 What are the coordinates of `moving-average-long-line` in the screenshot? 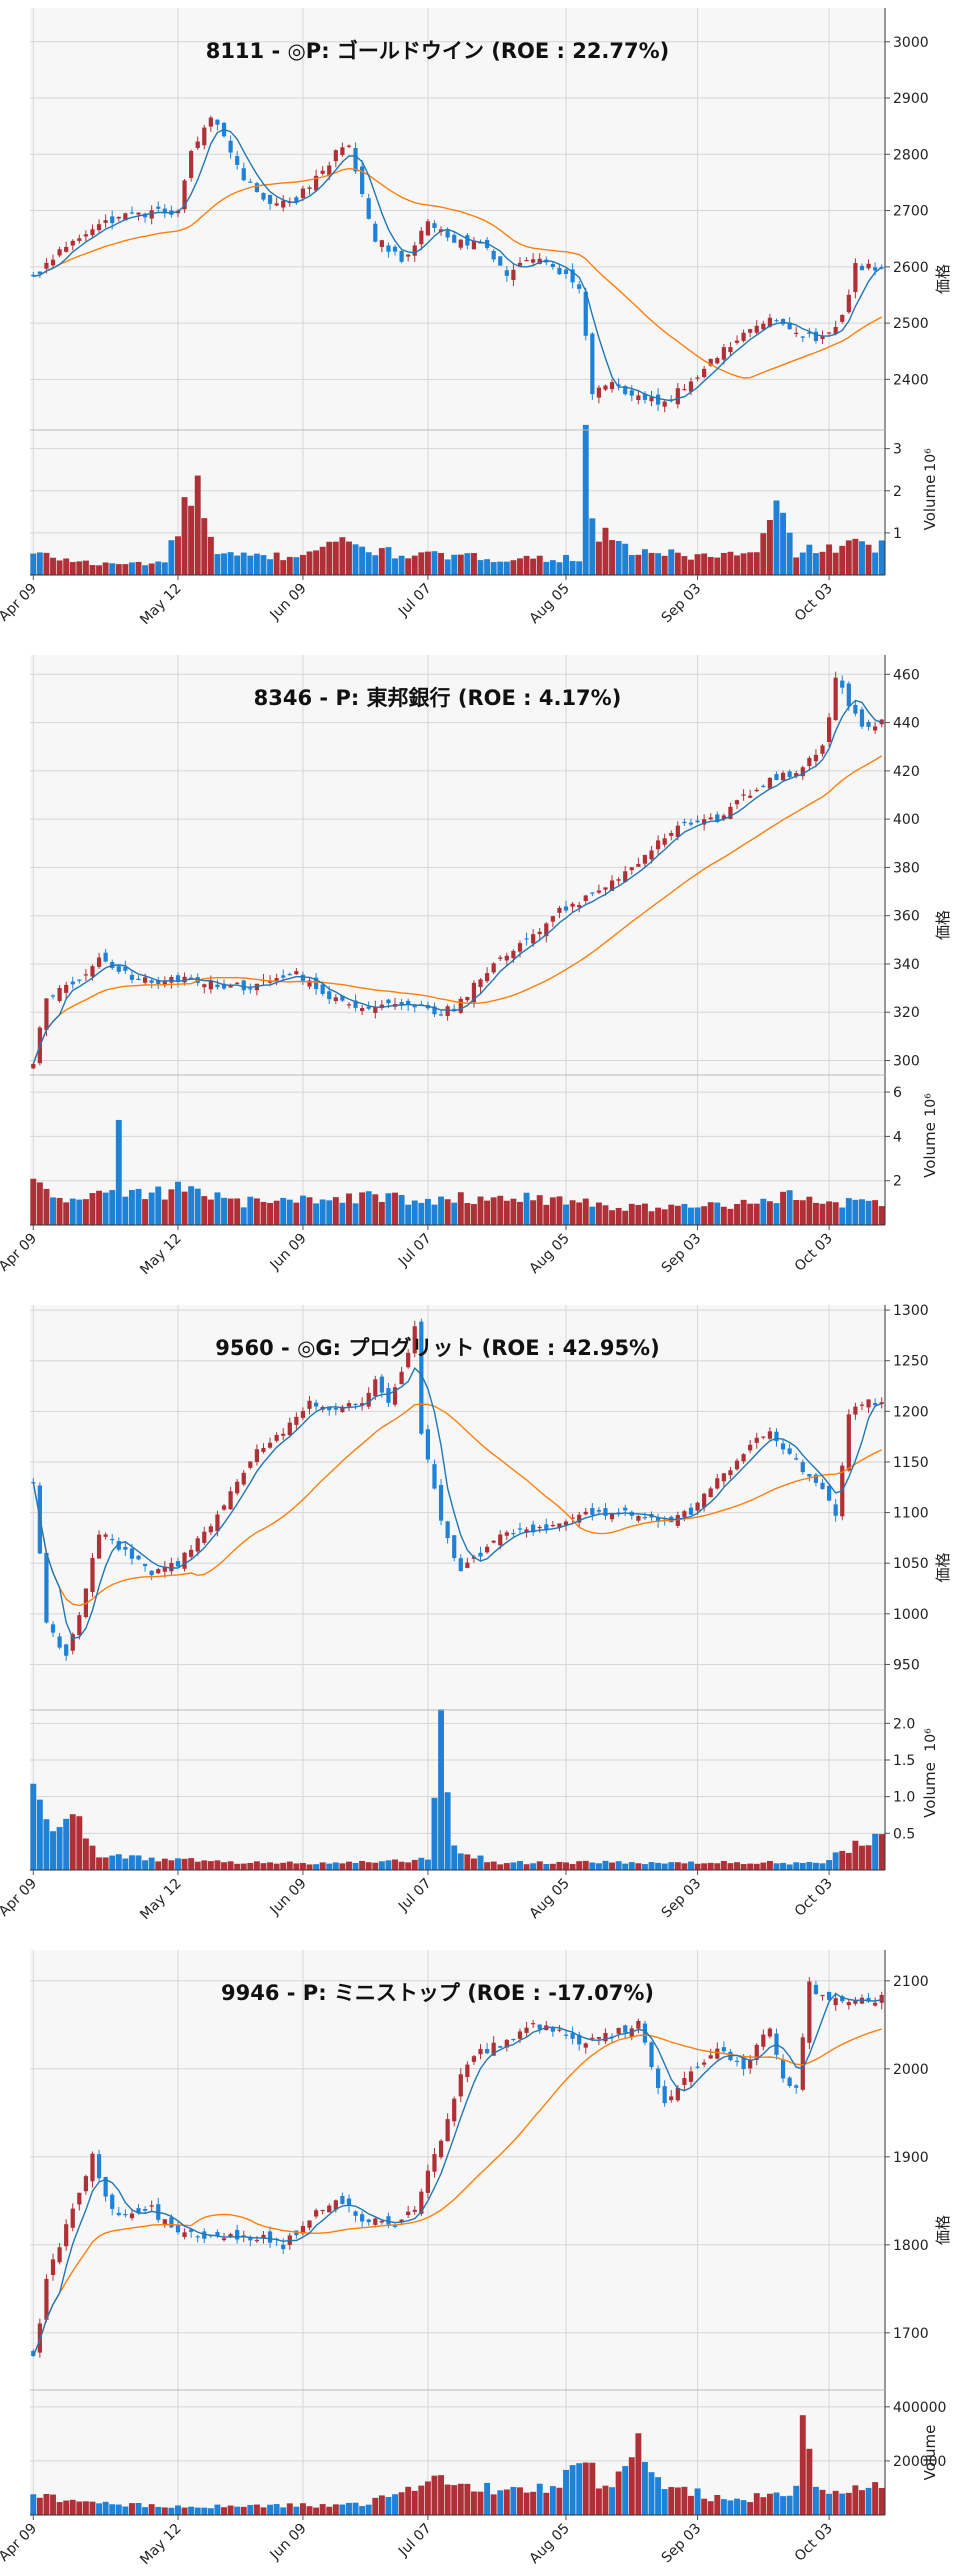 It's located at (458, 273).